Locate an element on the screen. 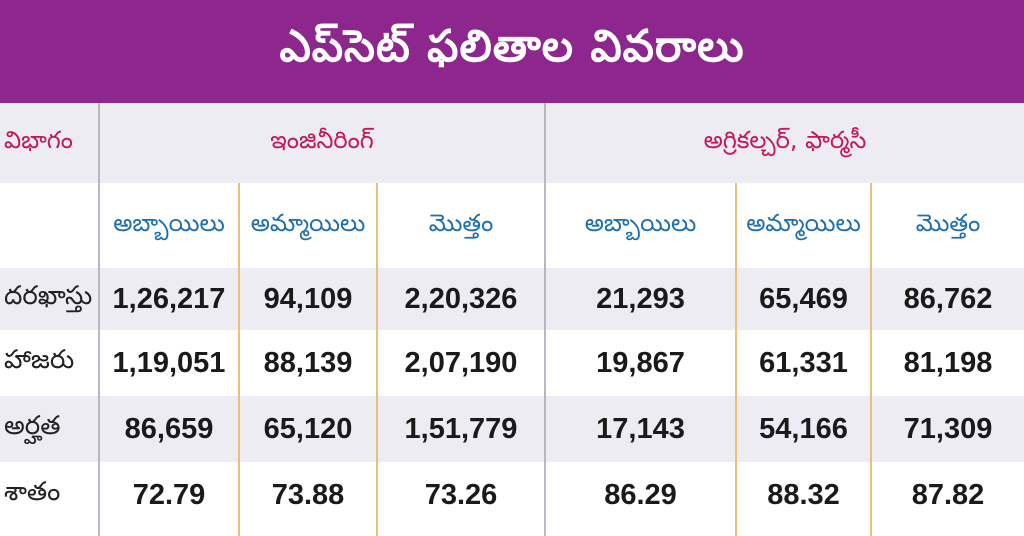 Image resolution: width=1024 pixels, height=536 pixels. row-label-attended: హాజరు is located at coordinates (39, 360).